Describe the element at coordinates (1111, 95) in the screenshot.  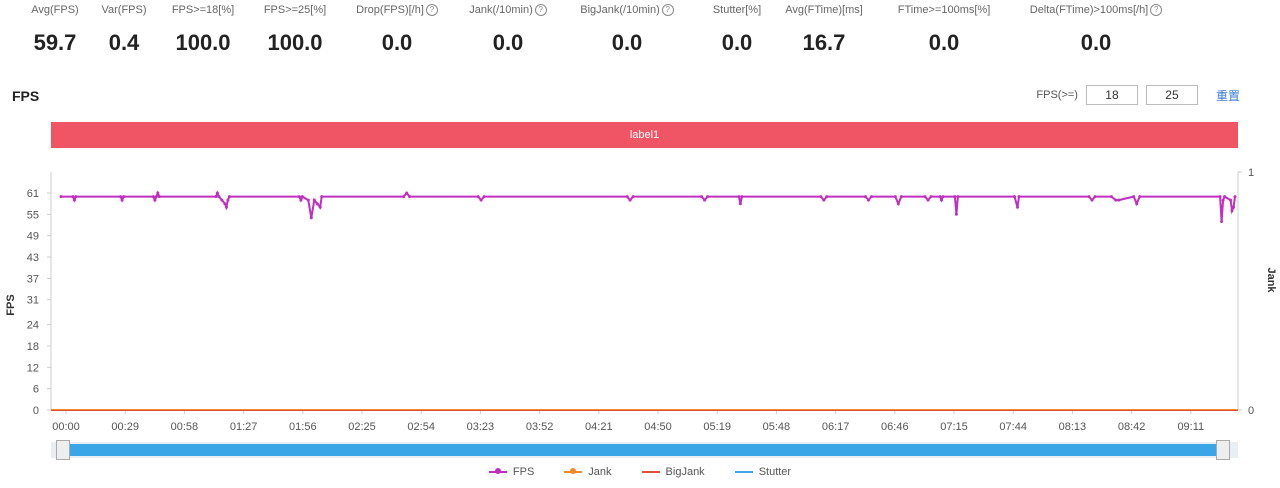
I see `fps-threshold-1-input: 18` at that location.